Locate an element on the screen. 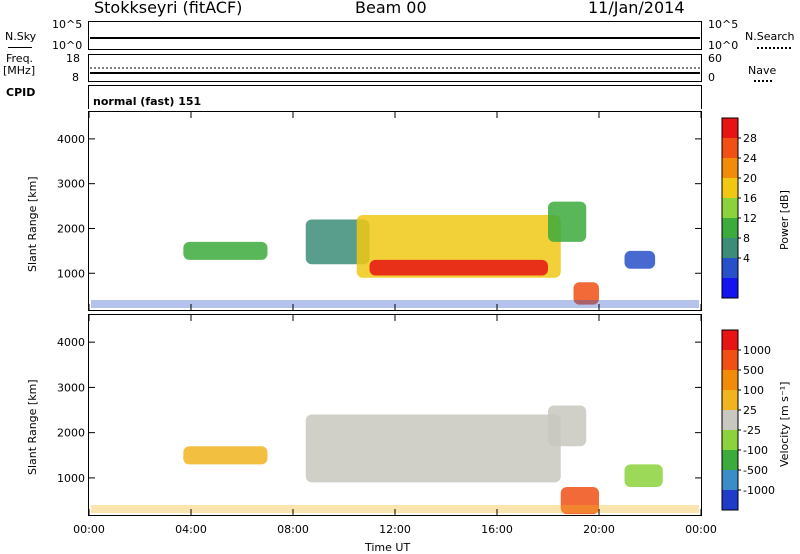 This screenshot has width=800, height=554. xtick-label-3: 12:00 is located at coordinates (395, 529).